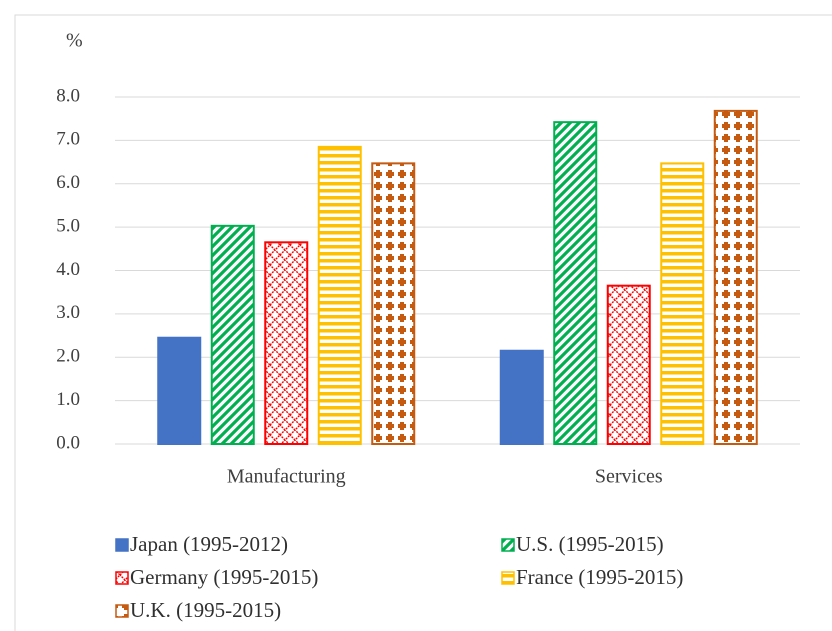 The width and height of the screenshot is (832, 631). What do you see at coordinates (68, 225) in the screenshot?
I see `y-tick-label: 5.0` at bounding box center [68, 225].